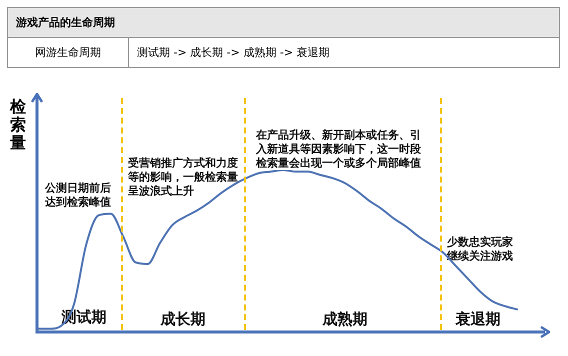 This screenshot has height=356, width=568. Describe the element at coordinates (182, 177) in the screenshot. I see `annotation: 受营销推广方式和力度等的影响，一般检索量呈波浪式上升` at that location.